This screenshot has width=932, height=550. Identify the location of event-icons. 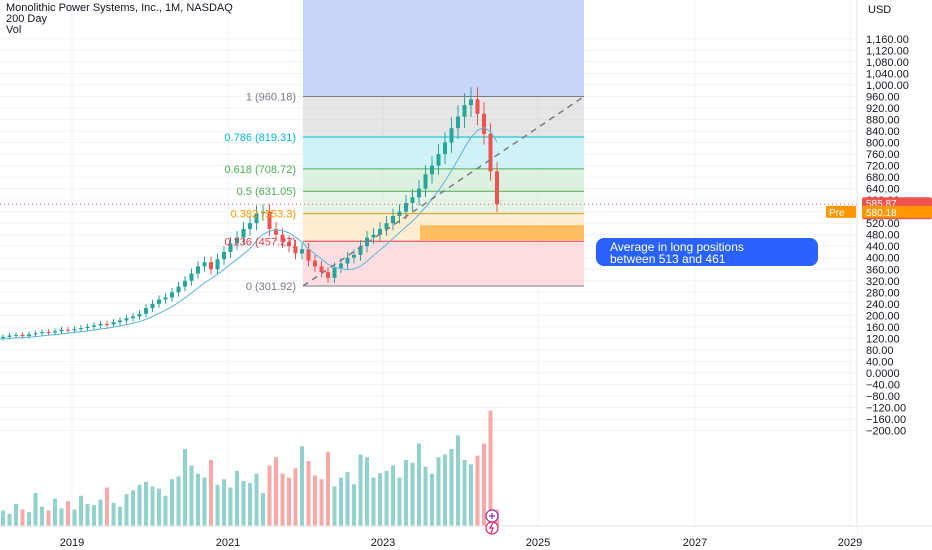
(492, 522).